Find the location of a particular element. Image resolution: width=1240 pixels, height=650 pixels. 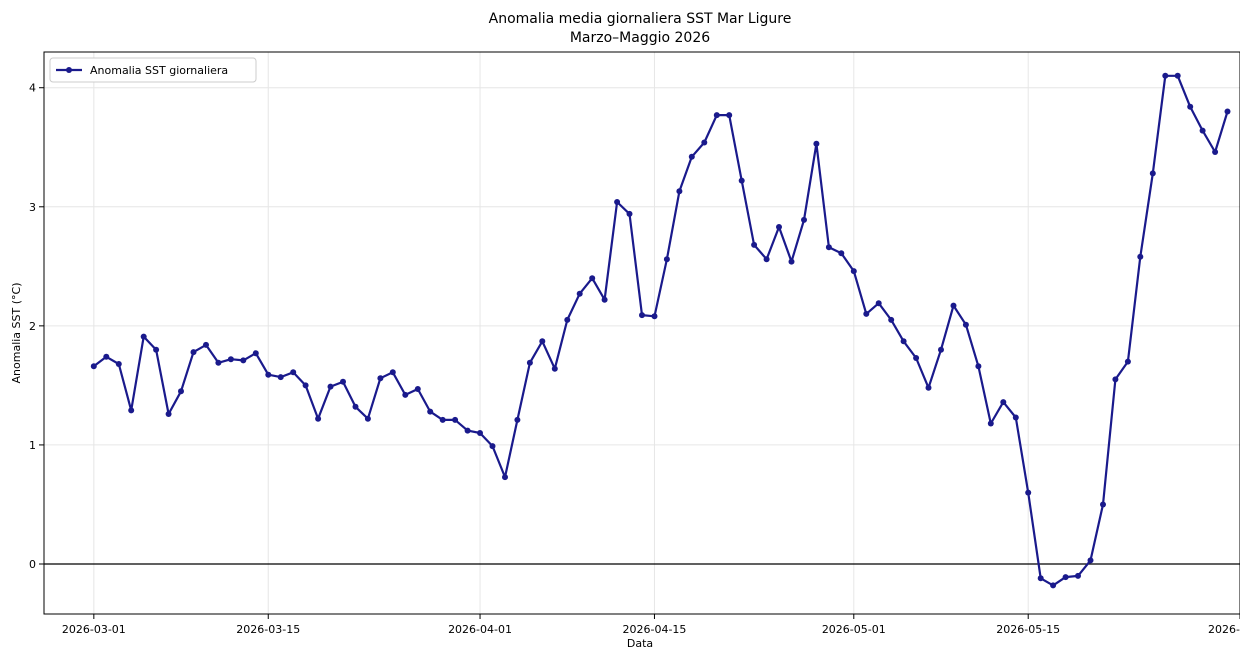

y-tick-label: 2 is located at coordinates (32, 326).